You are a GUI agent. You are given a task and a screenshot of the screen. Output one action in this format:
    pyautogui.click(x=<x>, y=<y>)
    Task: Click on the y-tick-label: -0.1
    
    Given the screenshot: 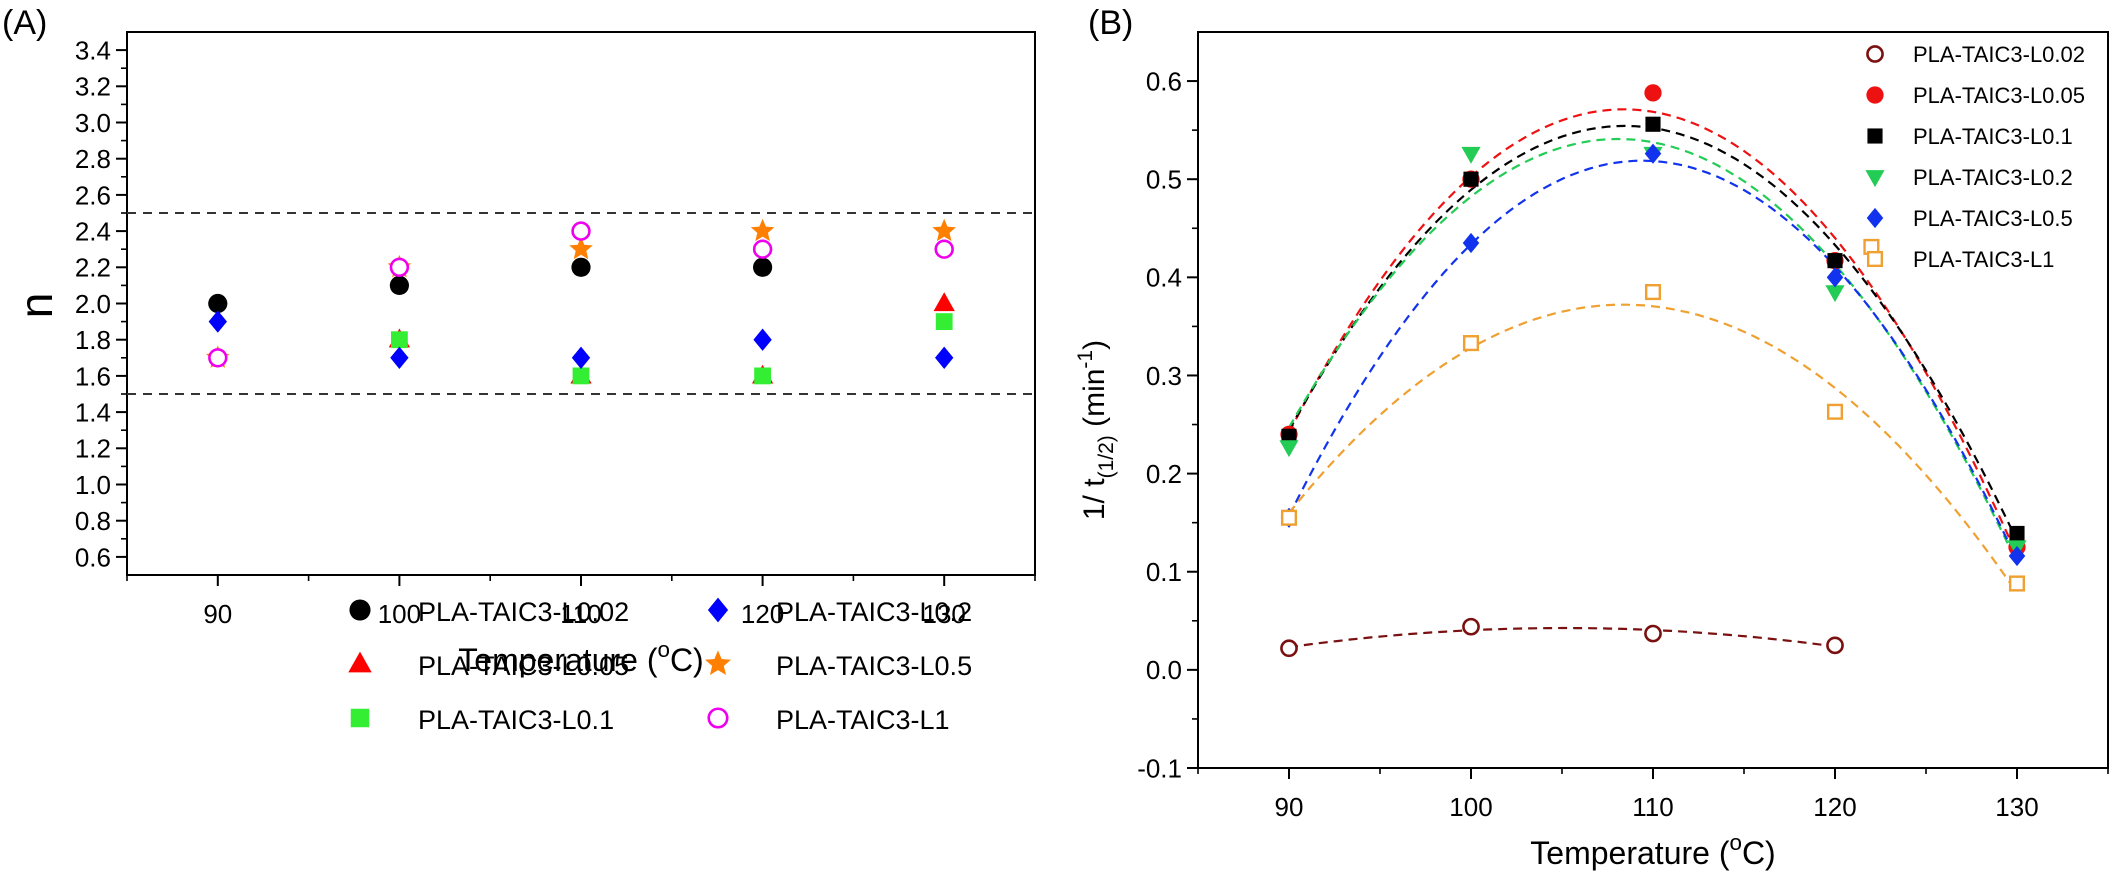 What is the action you would take?
    pyautogui.click(x=1159, y=768)
    